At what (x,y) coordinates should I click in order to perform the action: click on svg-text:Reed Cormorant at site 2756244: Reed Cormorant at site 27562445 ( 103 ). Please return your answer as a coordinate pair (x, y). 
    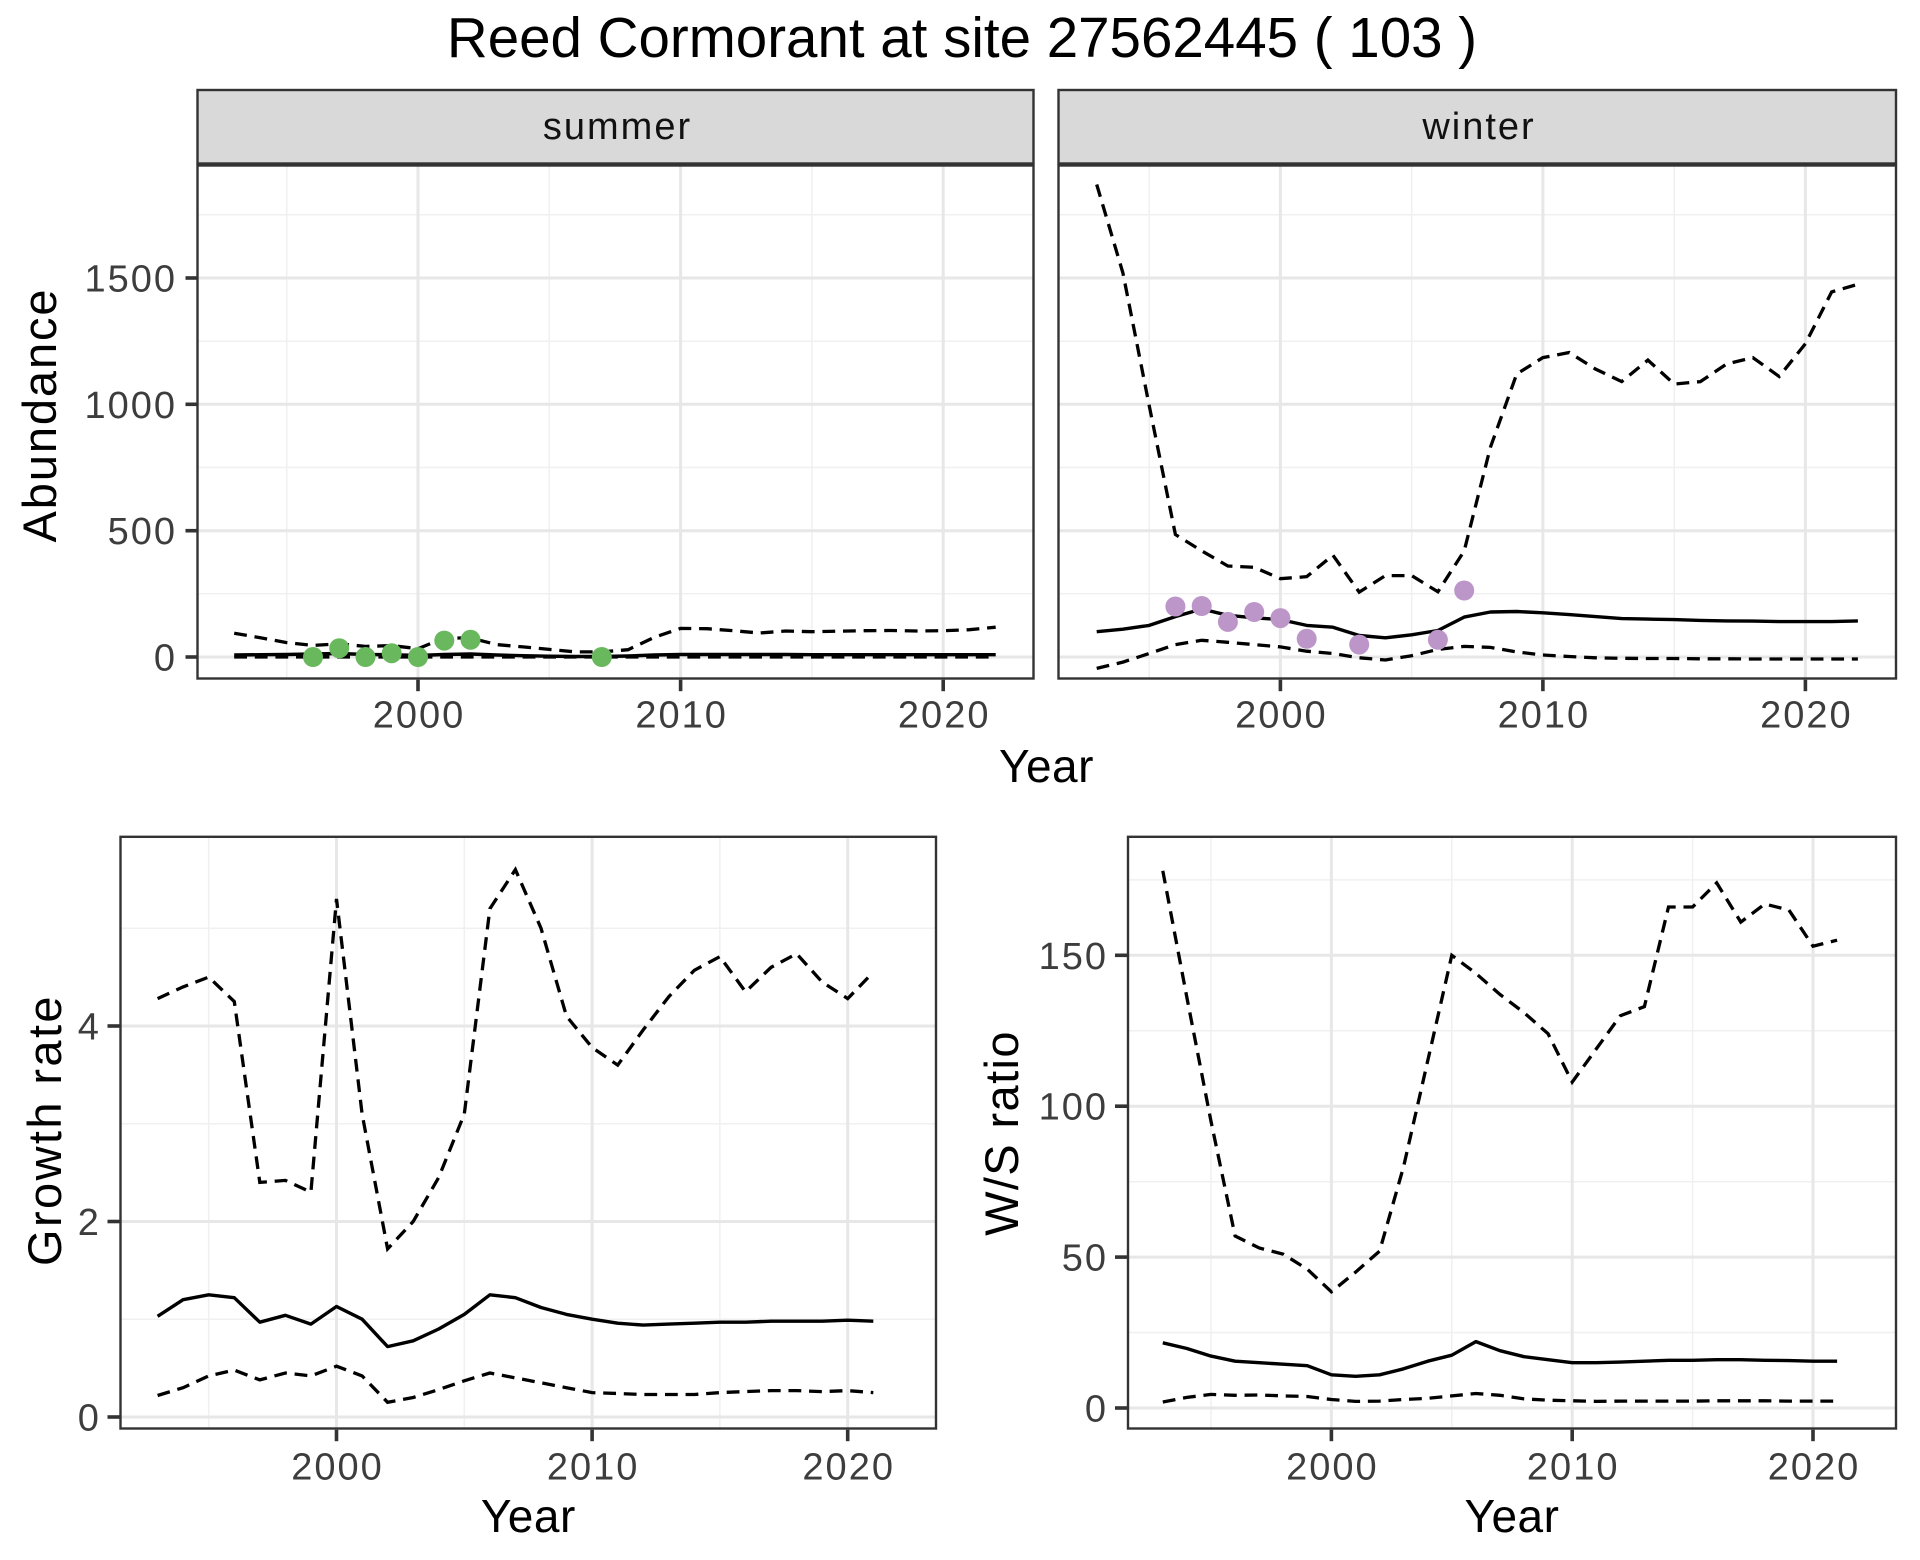
    Looking at the image, I should click on (962, 37).